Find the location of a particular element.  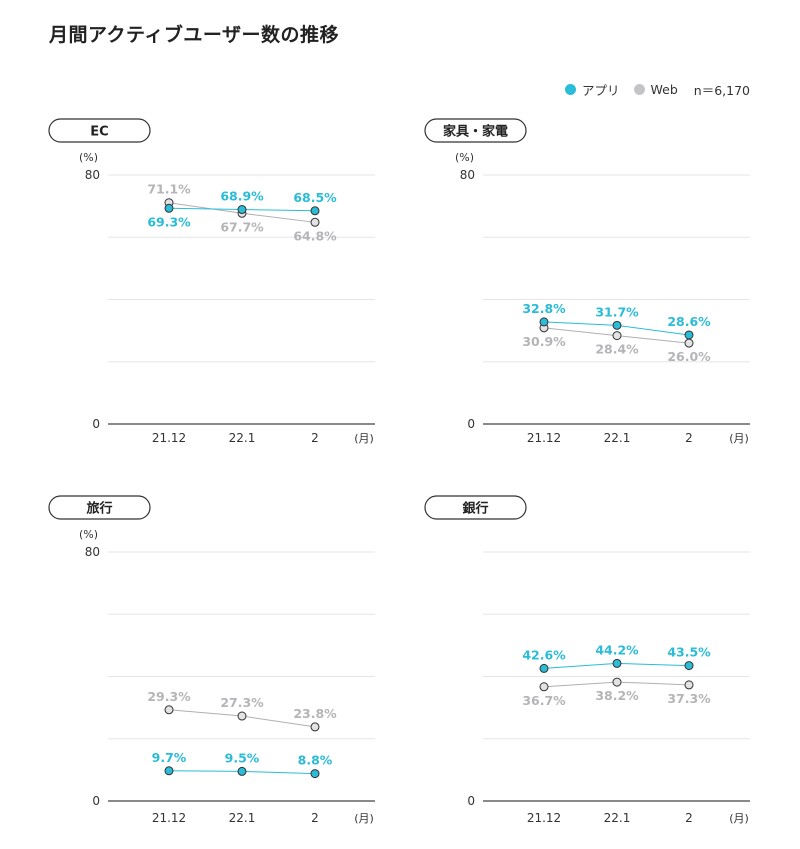

data-label-web: 71.1% is located at coordinates (169, 189).